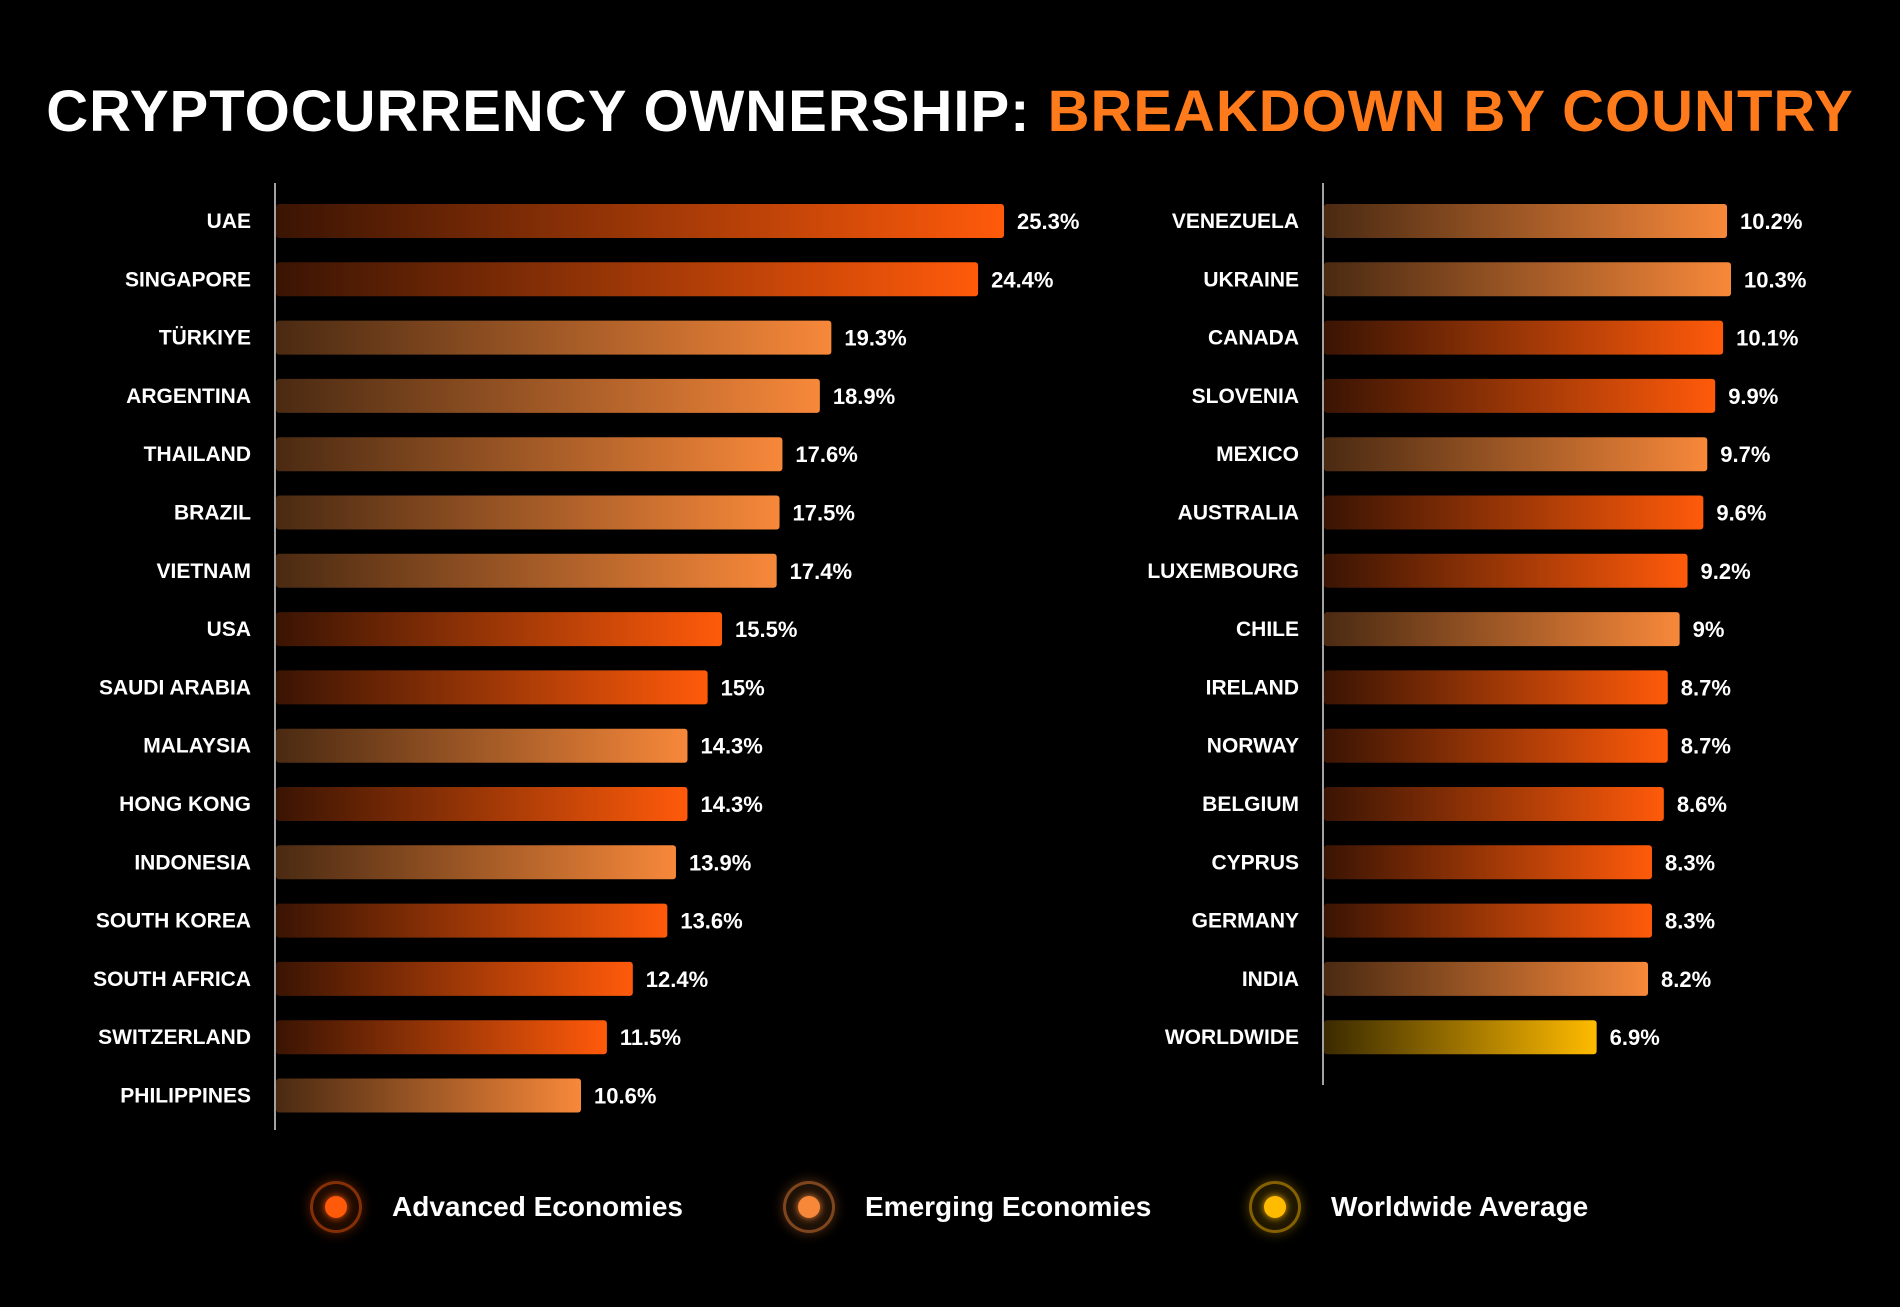  I want to click on category-label-south-africa: SOUTH AFRICA, so click(172, 979).